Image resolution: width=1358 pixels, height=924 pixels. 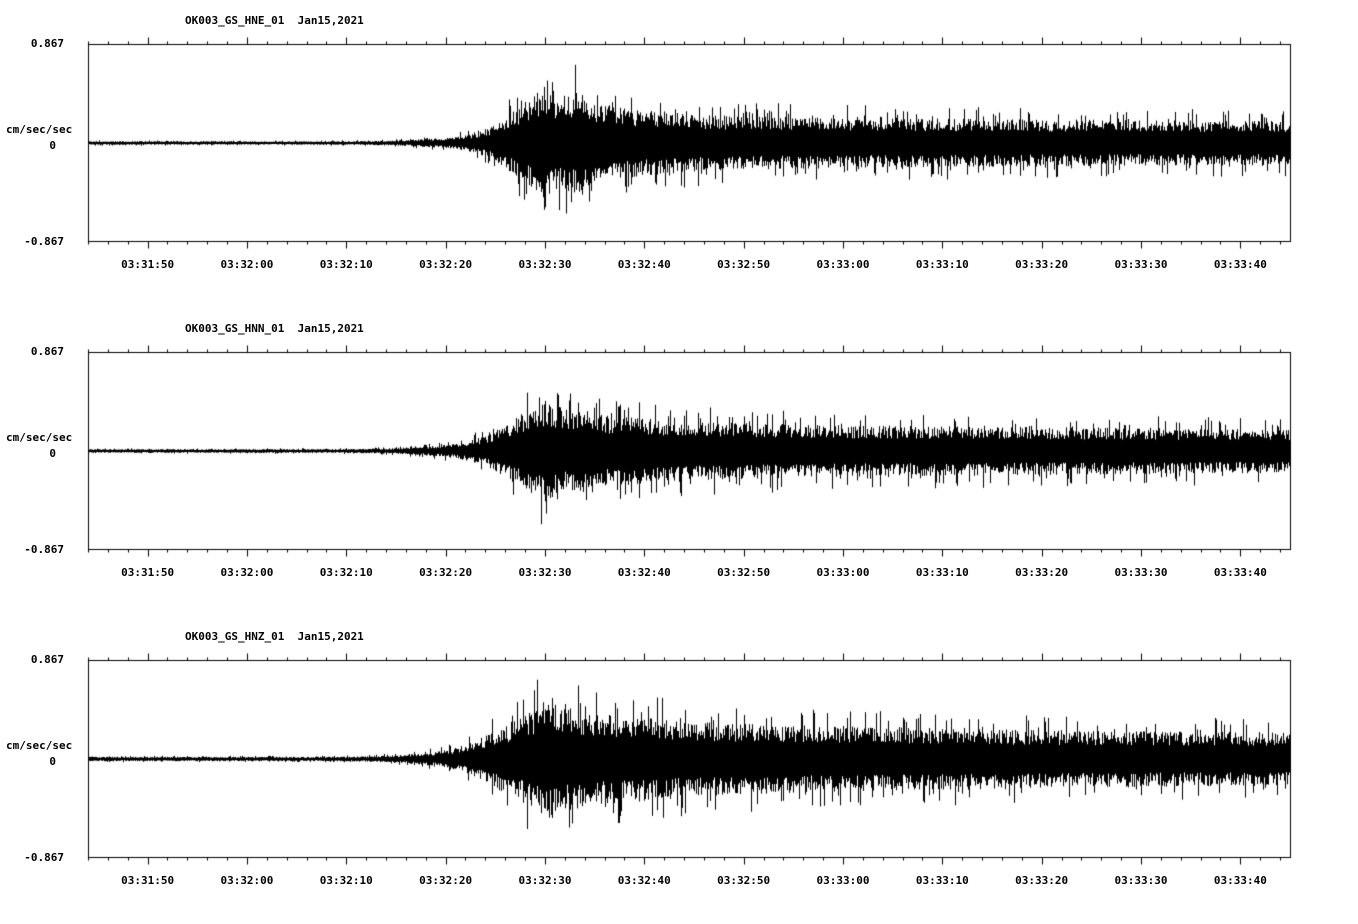 I want to click on panel-title-hnn: OK003_GS_HNN_01 Jan15,2021, so click(x=274, y=328).